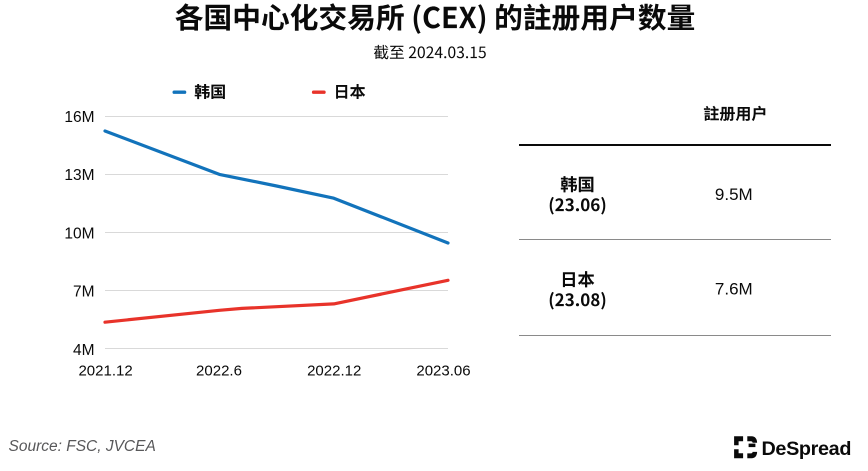 The height and width of the screenshot is (471, 868). I want to click on svg-text: 2022.6, so click(219, 371).